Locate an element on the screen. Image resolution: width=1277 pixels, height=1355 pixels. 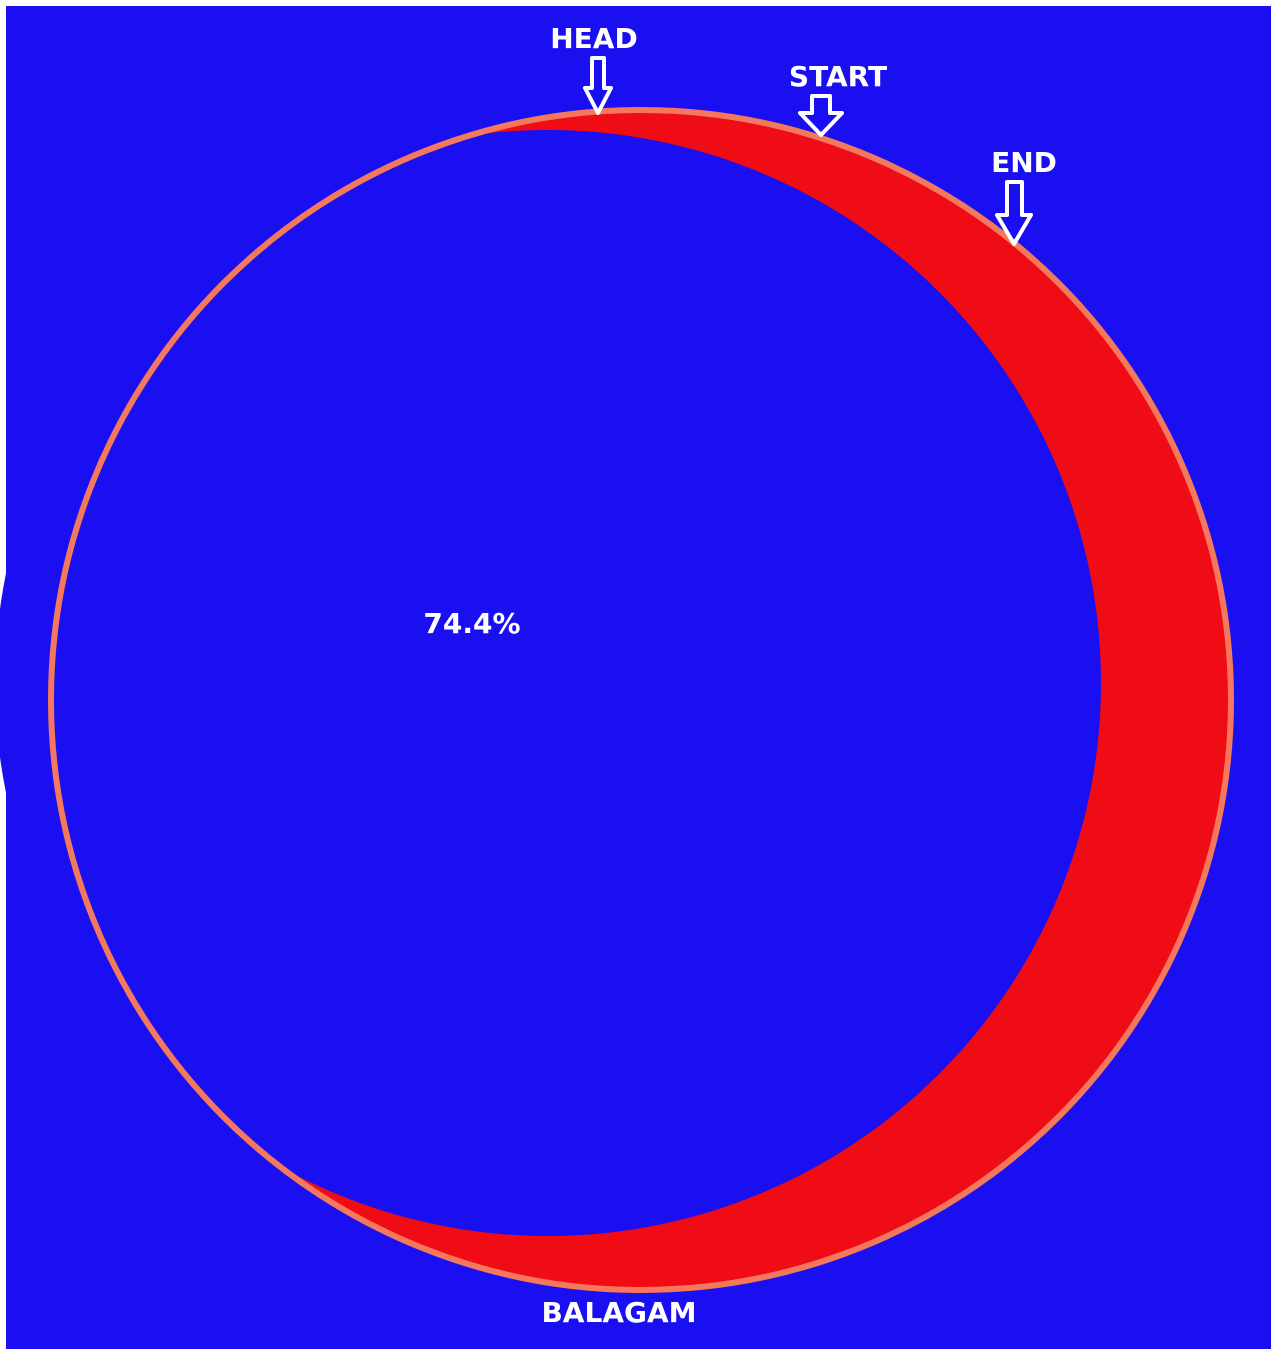
end-arrow-icon is located at coordinates (1014, 213).